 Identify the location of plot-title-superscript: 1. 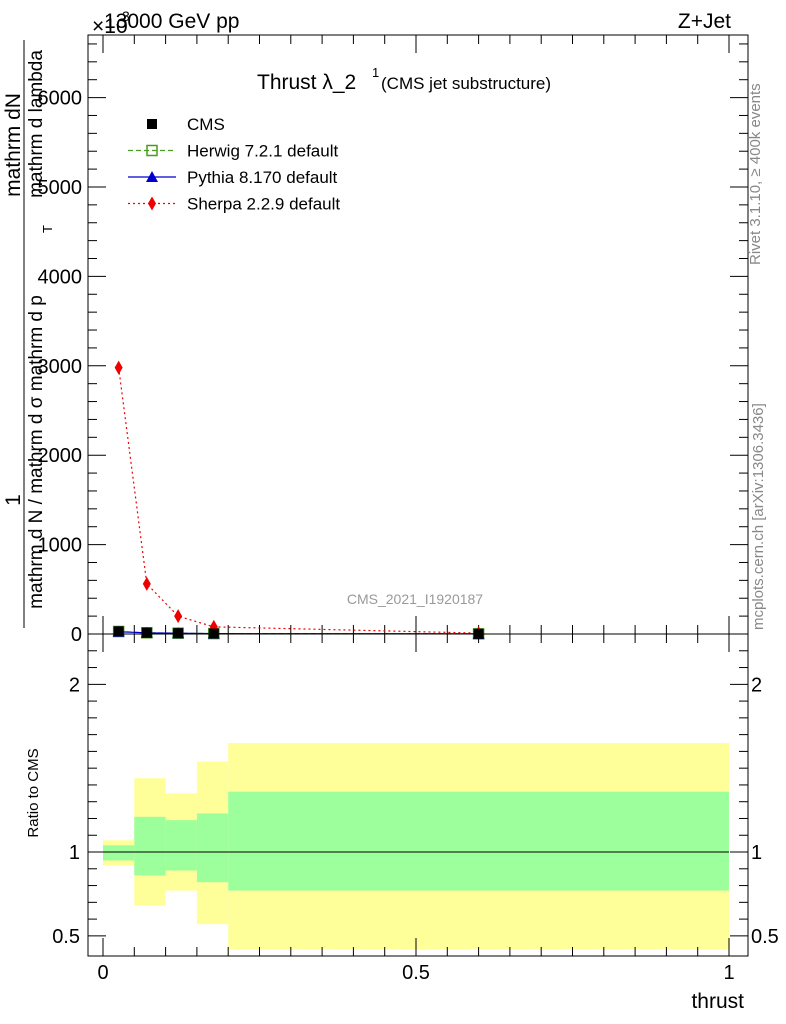
(375, 72).